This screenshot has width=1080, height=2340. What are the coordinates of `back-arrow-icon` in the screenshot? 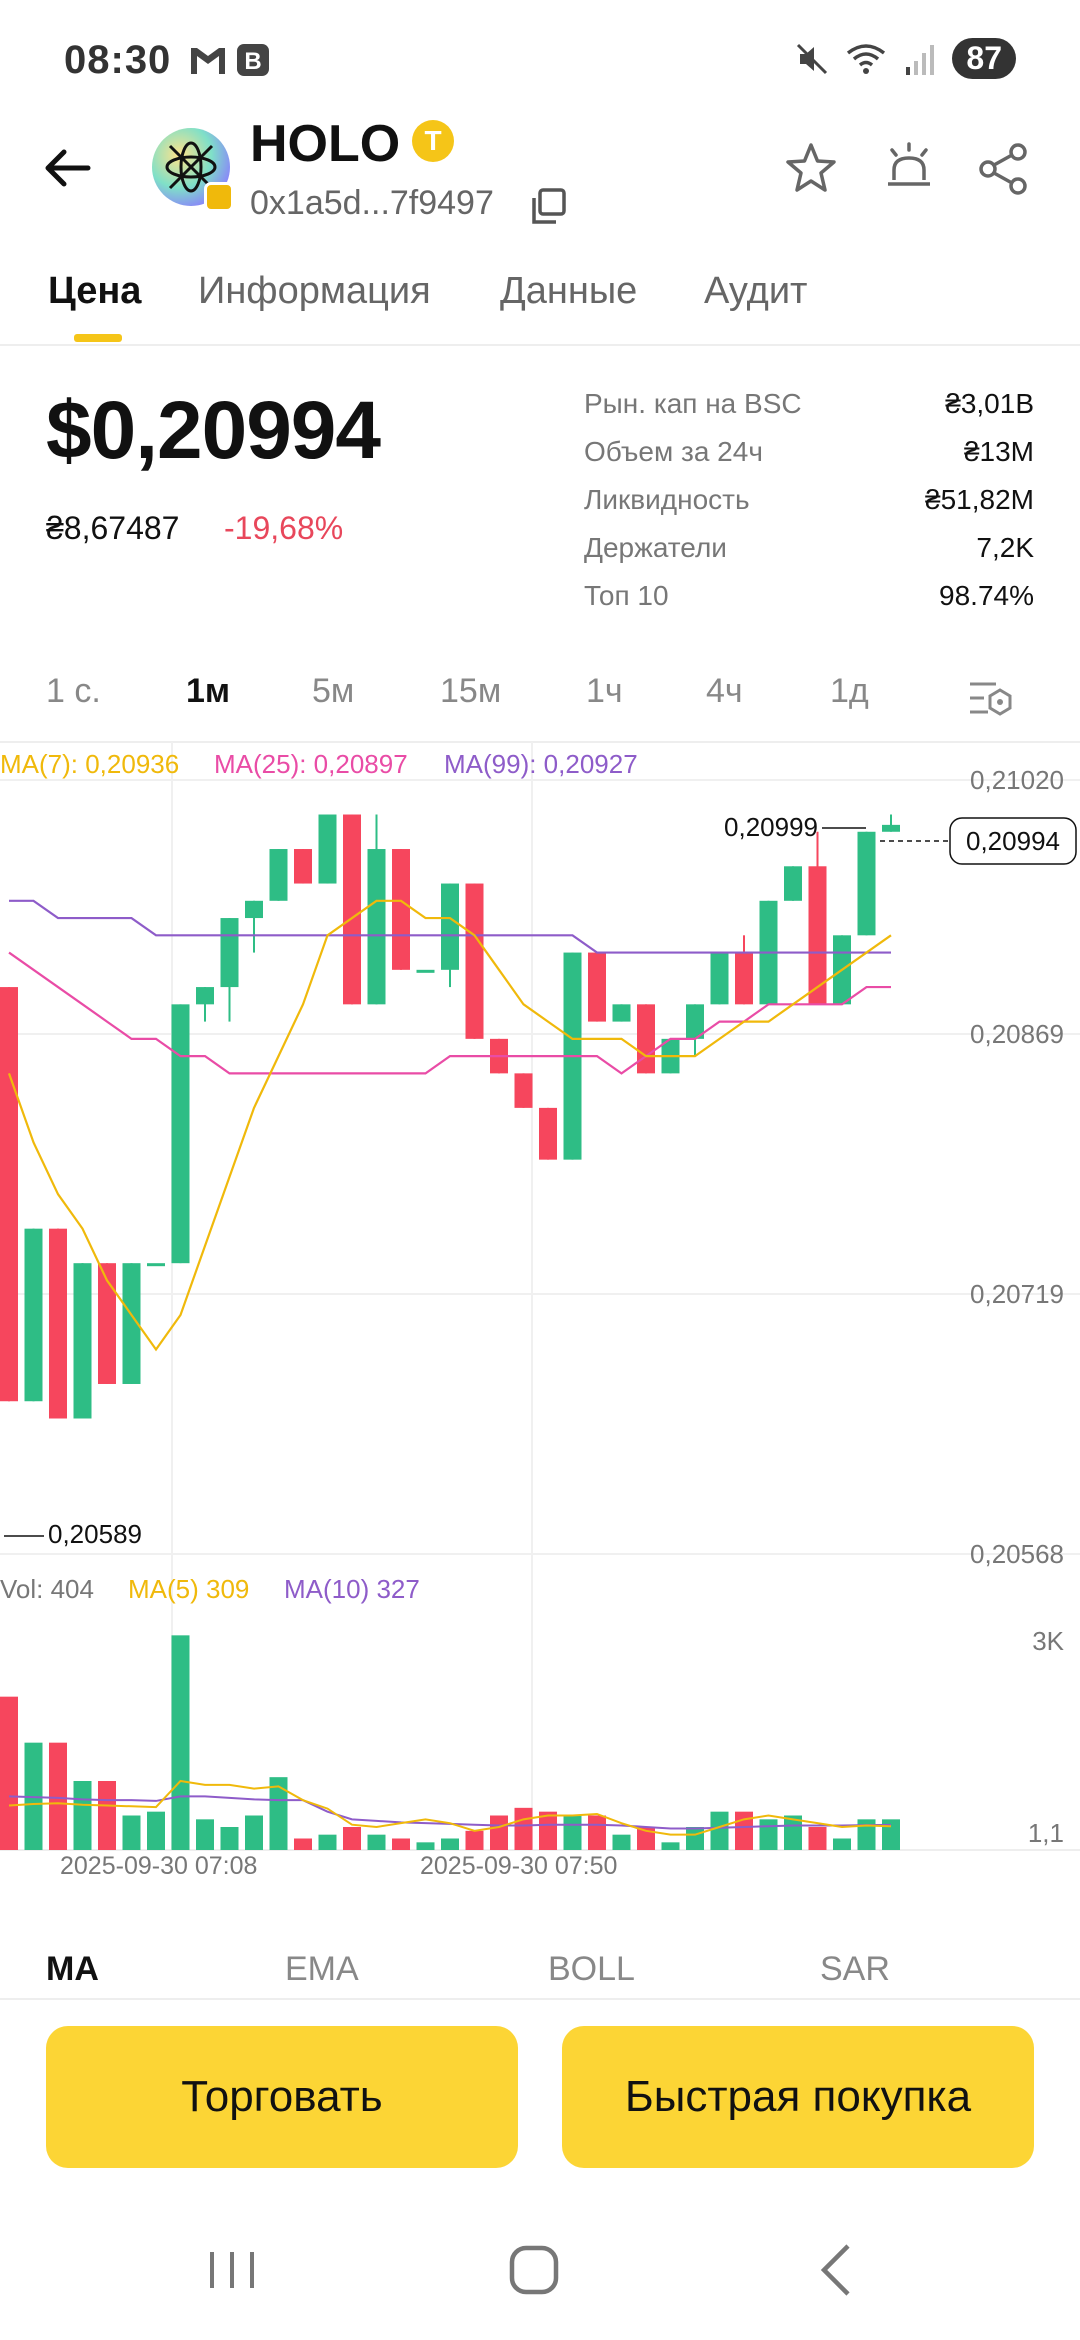 It's located at (68, 168).